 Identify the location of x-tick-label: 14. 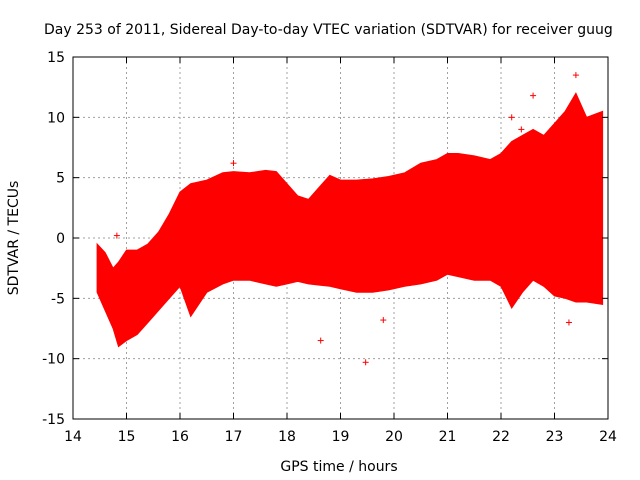
(73, 437).